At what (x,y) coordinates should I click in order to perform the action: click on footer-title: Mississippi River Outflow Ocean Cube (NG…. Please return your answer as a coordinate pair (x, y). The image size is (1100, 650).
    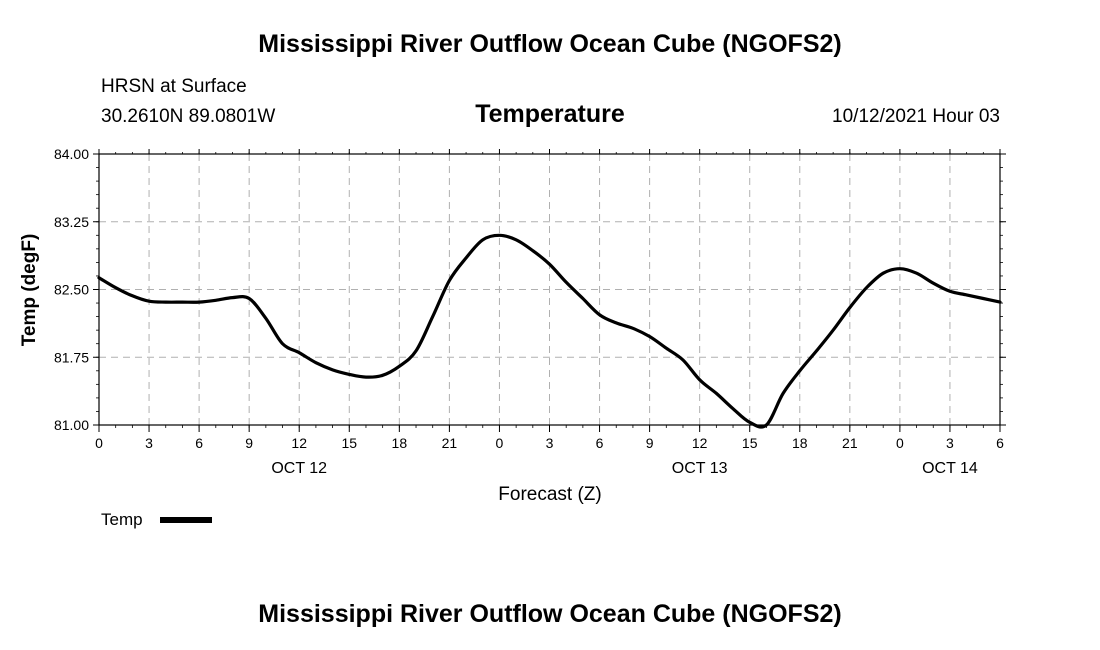
    Looking at the image, I should click on (550, 614).